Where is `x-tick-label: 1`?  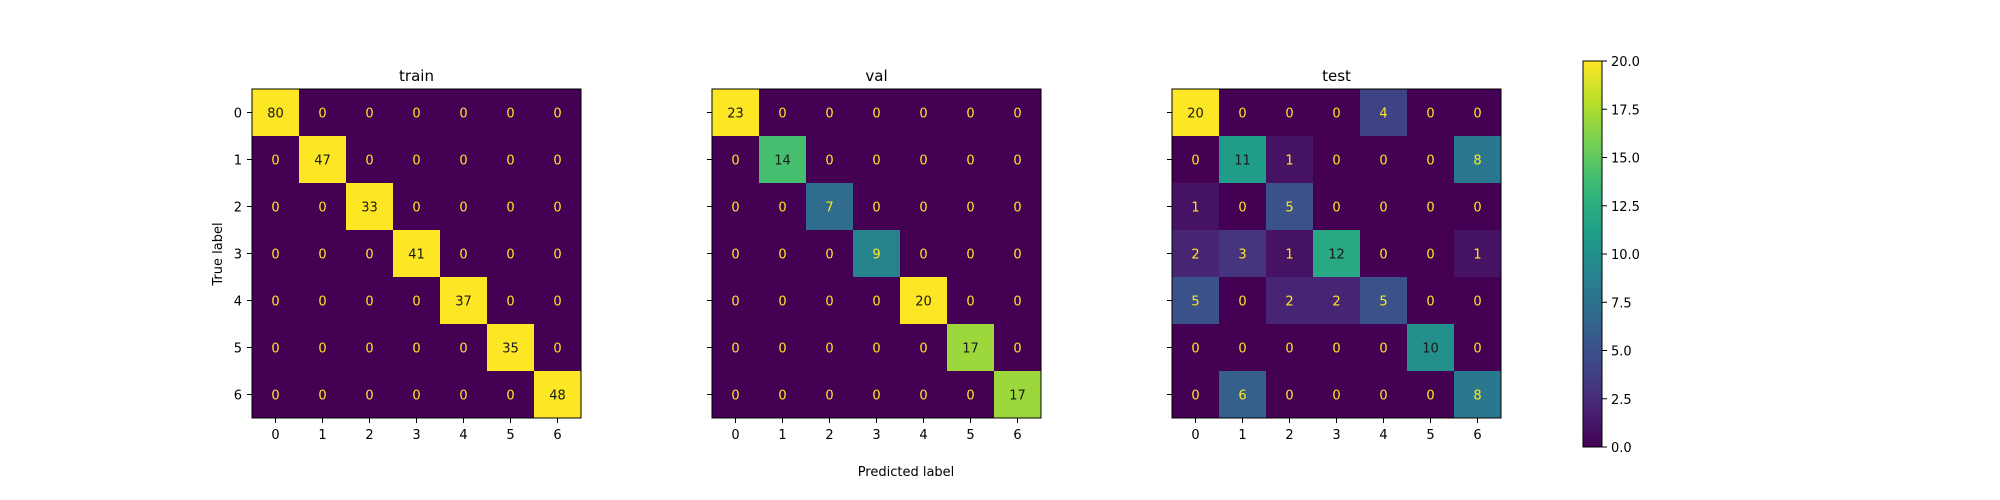
x-tick-label: 1 is located at coordinates (322, 435).